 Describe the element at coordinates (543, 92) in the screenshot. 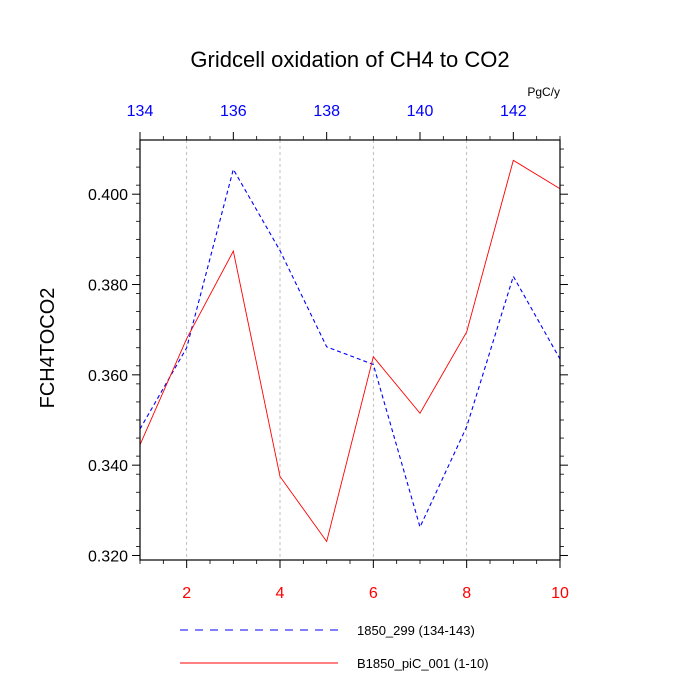

I see `top-axis-units: PgC/y` at that location.